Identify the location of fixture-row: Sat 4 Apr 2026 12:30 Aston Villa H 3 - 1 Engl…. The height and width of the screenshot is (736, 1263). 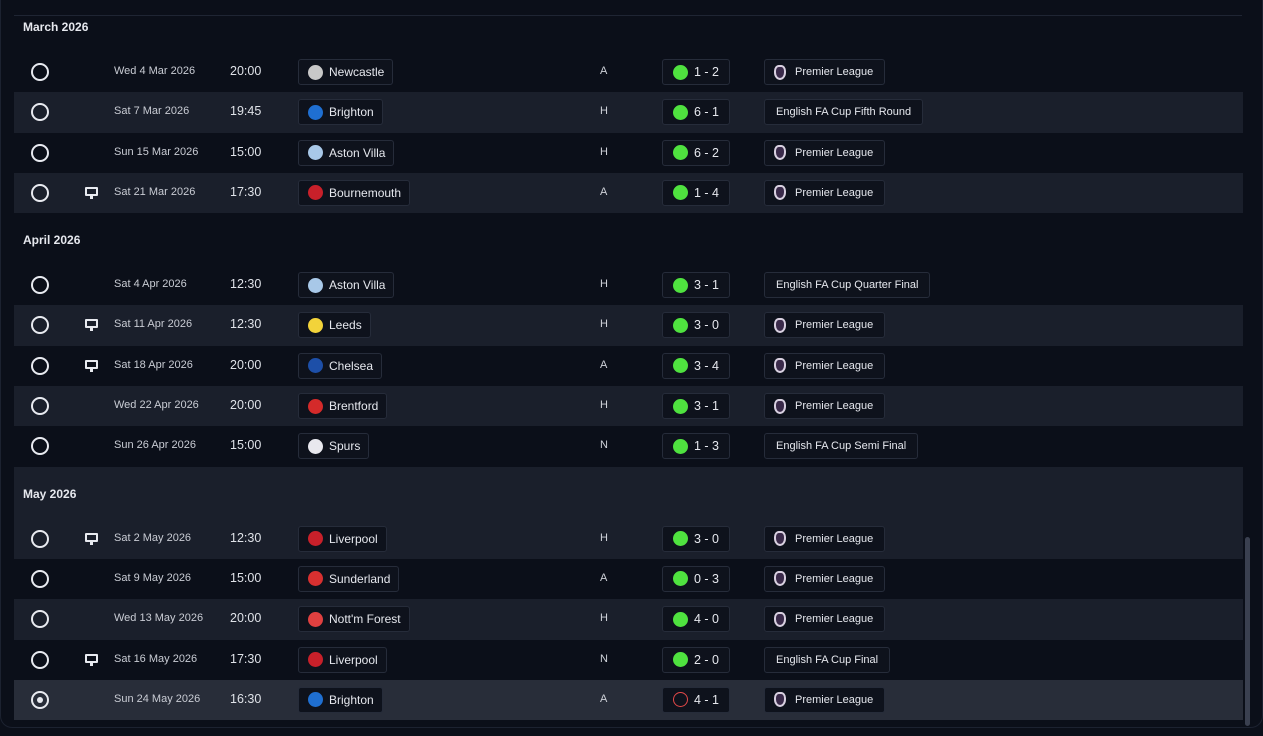
(628, 285).